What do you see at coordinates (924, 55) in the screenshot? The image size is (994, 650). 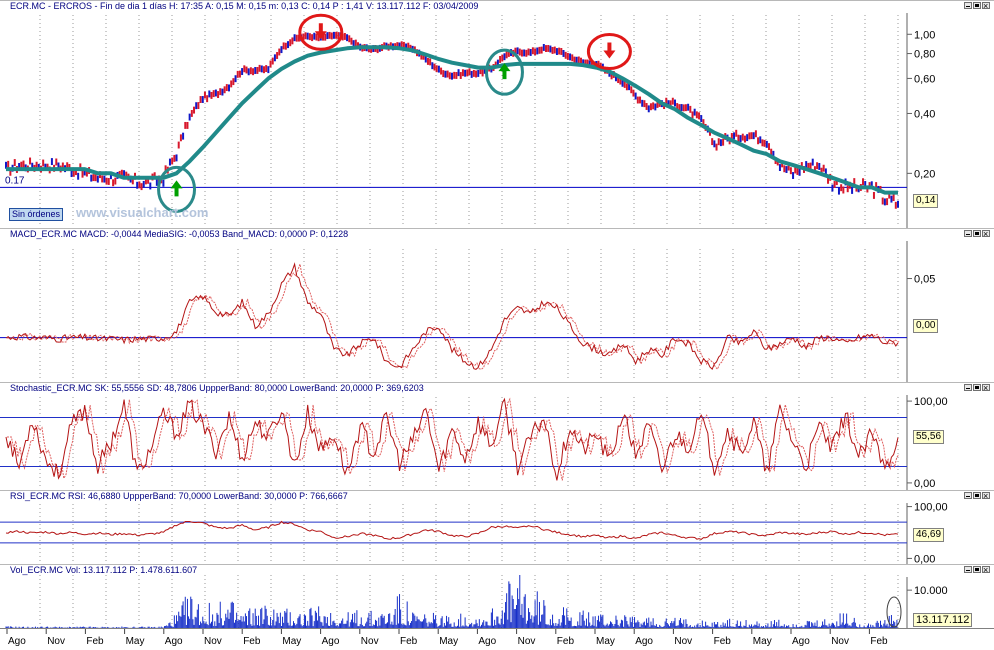 I see `y-tick-label: 0,80` at bounding box center [924, 55].